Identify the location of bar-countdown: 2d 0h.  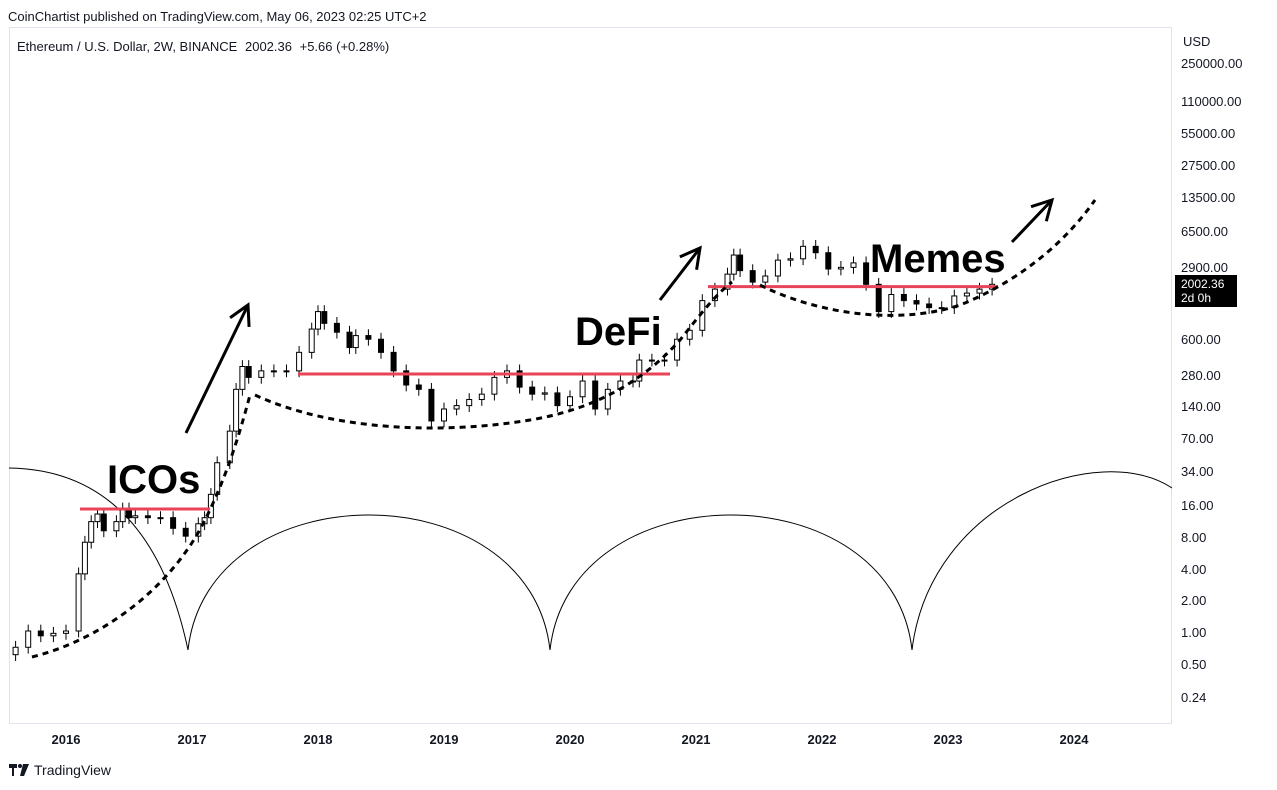
(1196, 298).